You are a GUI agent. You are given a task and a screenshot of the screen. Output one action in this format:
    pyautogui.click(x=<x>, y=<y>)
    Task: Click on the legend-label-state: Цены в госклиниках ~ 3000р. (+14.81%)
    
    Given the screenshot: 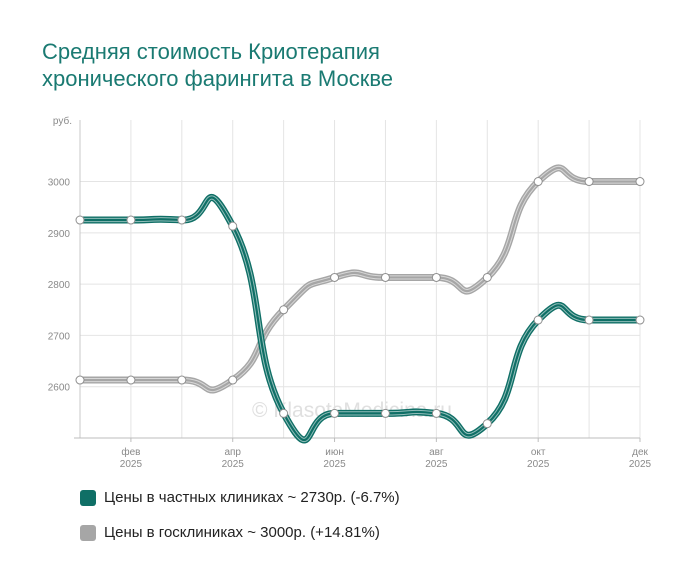 What is the action you would take?
    pyautogui.click(x=242, y=532)
    